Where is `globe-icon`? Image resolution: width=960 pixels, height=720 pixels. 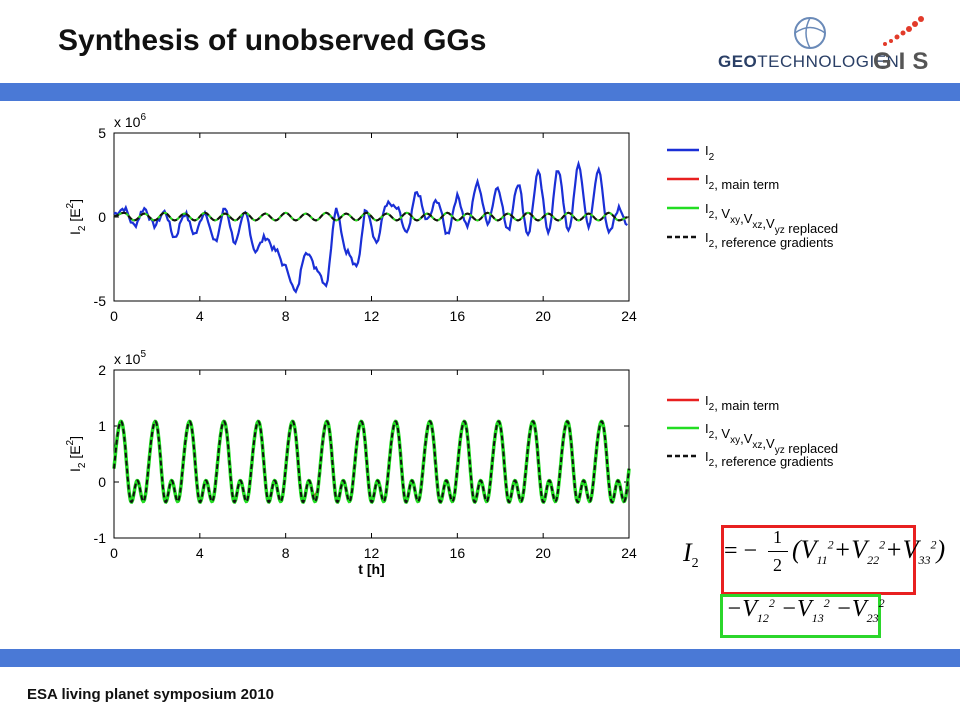
globe-icon is located at coordinates (810, 33).